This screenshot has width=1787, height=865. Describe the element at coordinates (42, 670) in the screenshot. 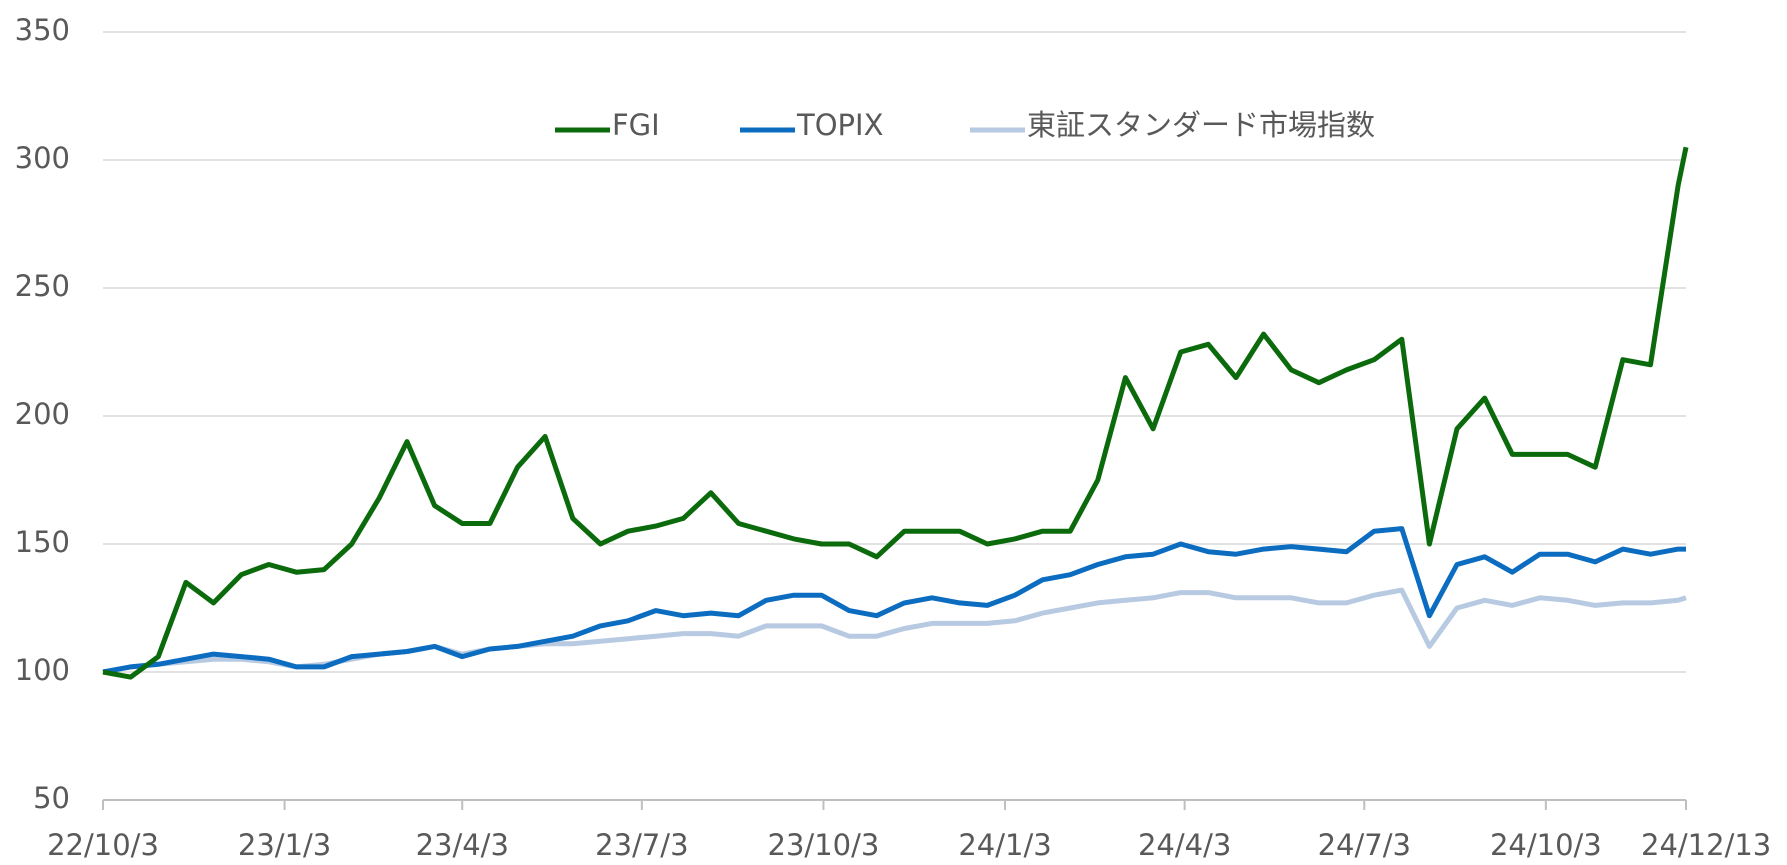

I see `y-tick-label: 100` at that location.